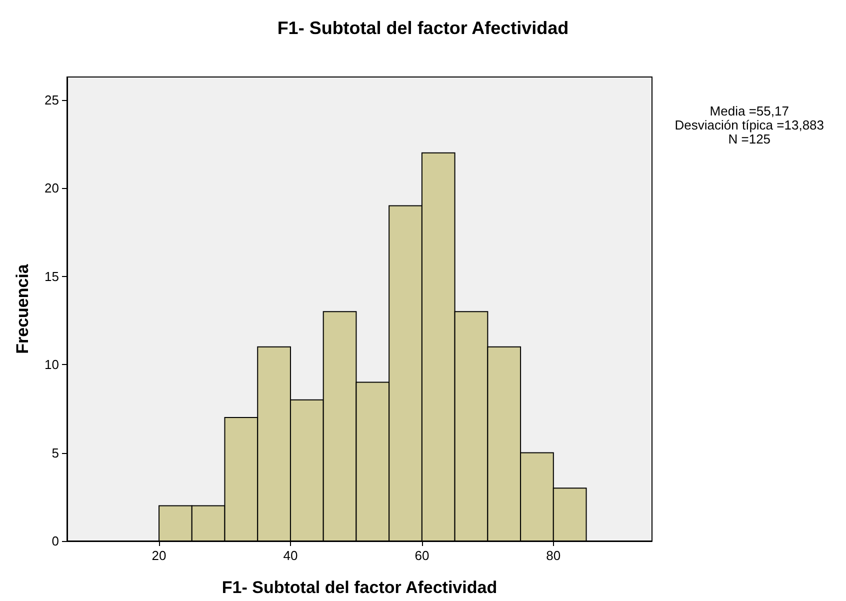 The height and width of the screenshot is (601, 846). What do you see at coordinates (749, 125) in the screenshot?
I see `text: Desviación típica =13,883` at bounding box center [749, 125].